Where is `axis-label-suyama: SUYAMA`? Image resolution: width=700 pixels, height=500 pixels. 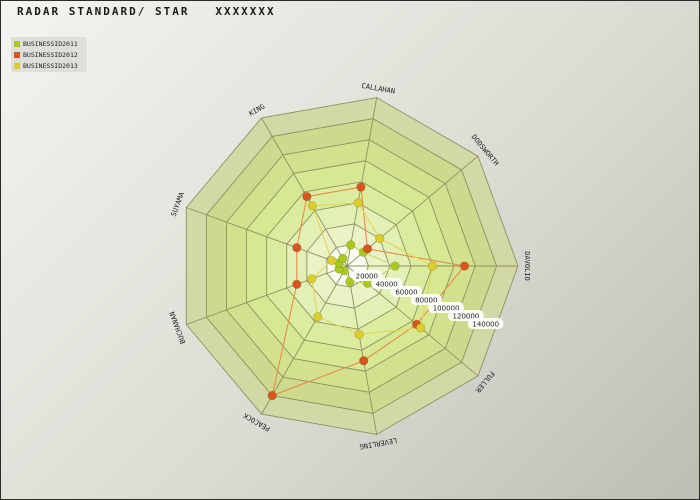
axis-label-suyama: SUYAMA is located at coordinates (178, 203).